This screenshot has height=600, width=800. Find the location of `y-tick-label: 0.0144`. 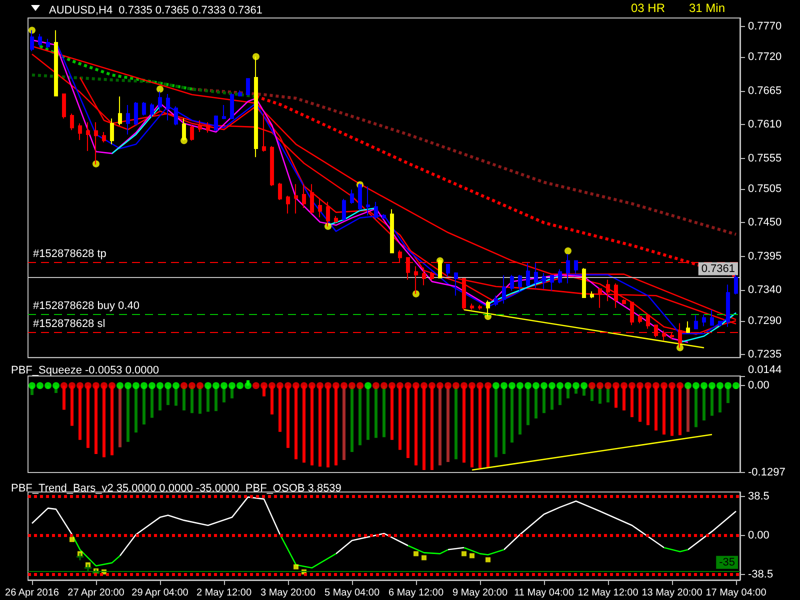

y-tick-label: 0.0144 is located at coordinates (765, 370).